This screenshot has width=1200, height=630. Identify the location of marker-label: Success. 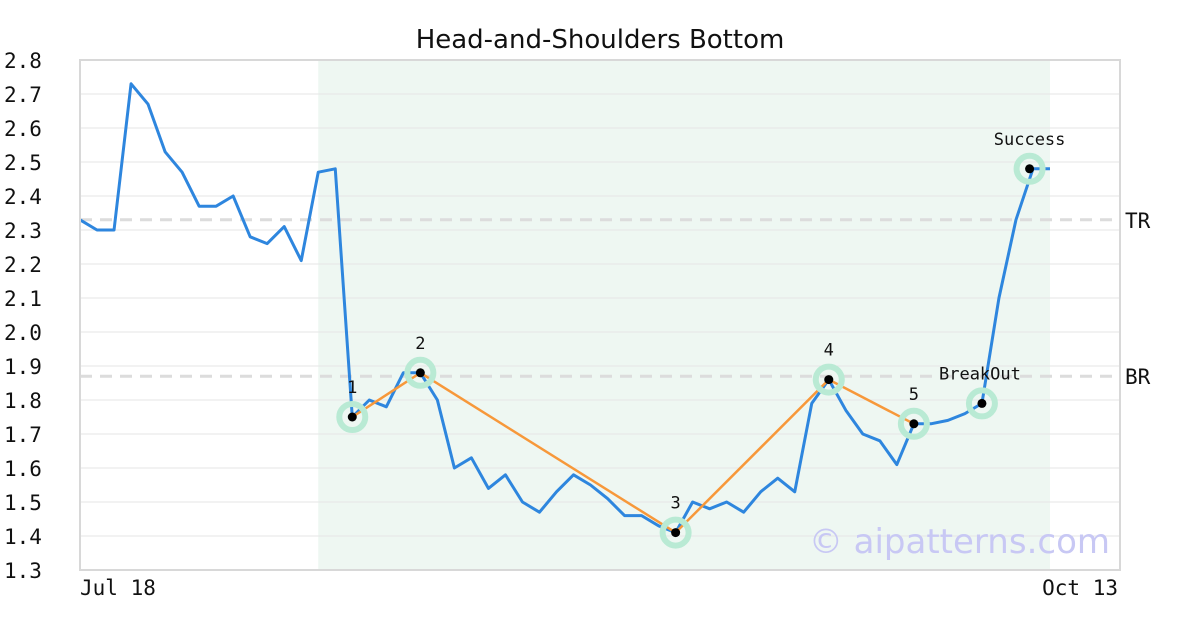
(1030, 140).